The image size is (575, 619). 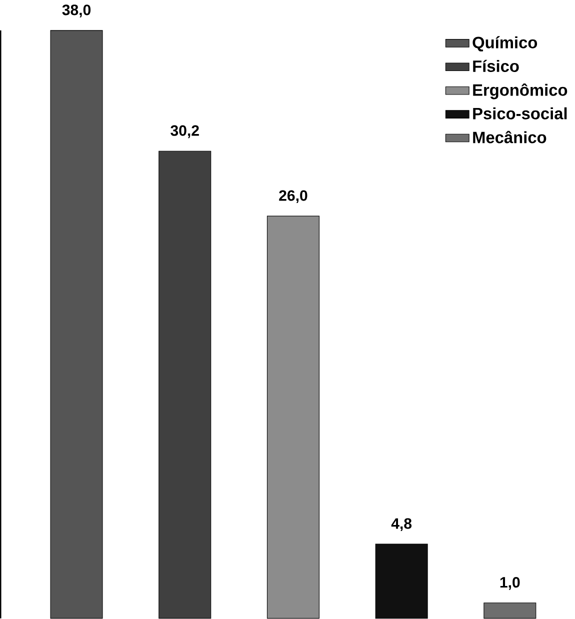 What do you see at coordinates (76, 11) in the screenshot?
I see `data-label: 38,0` at bounding box center [76, 11].